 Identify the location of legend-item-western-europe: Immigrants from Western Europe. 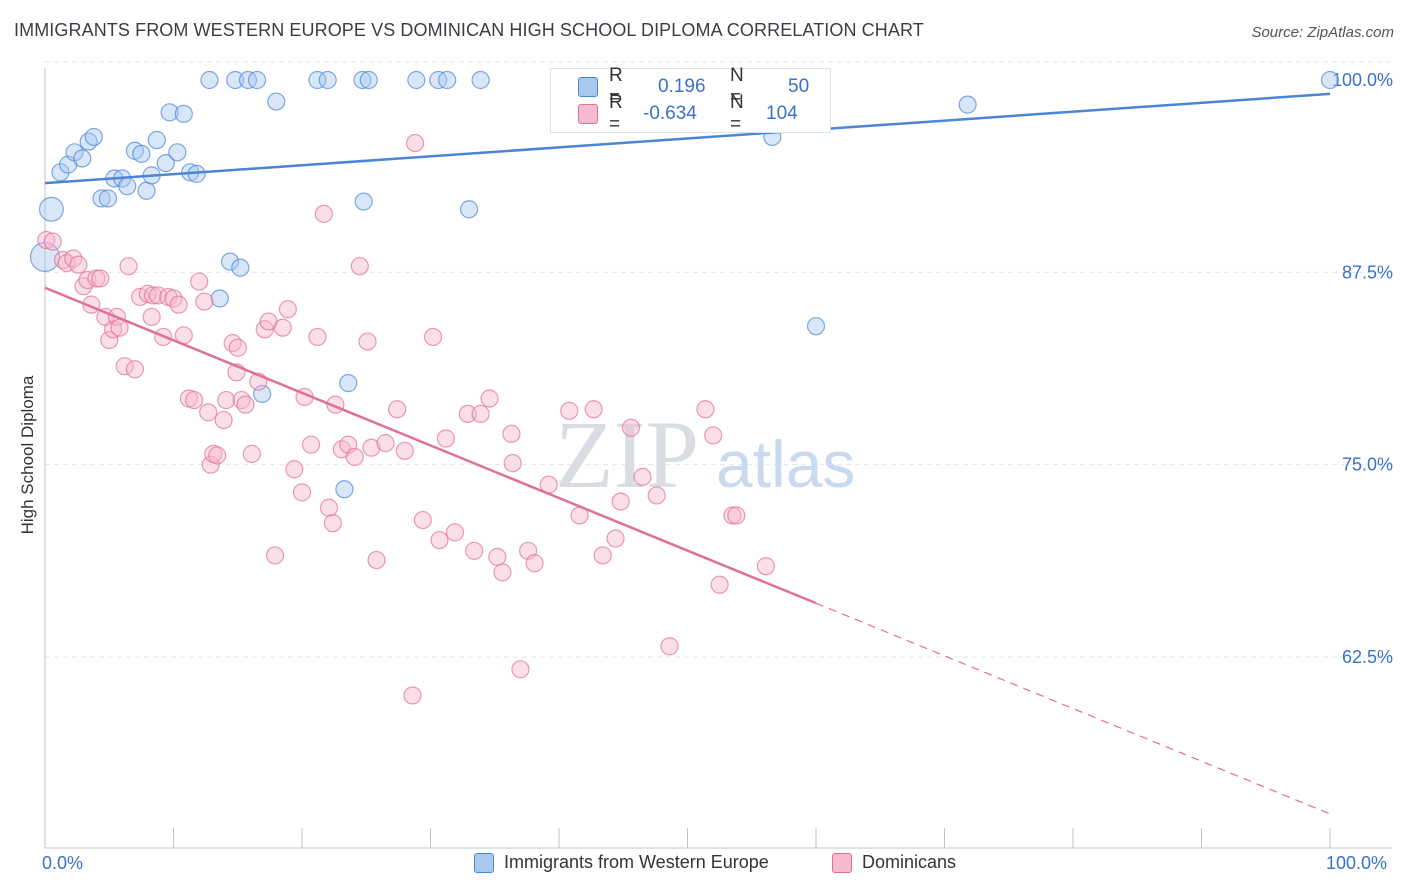
(621, 862).